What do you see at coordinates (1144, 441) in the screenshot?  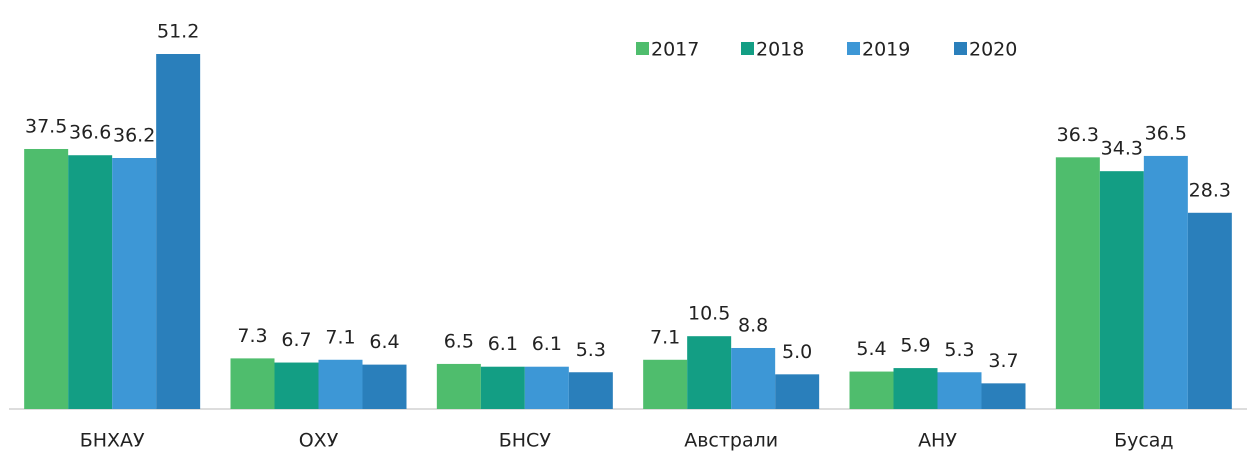 I see `x-tick-label: Бусад` at bounding box center [1144, 441].